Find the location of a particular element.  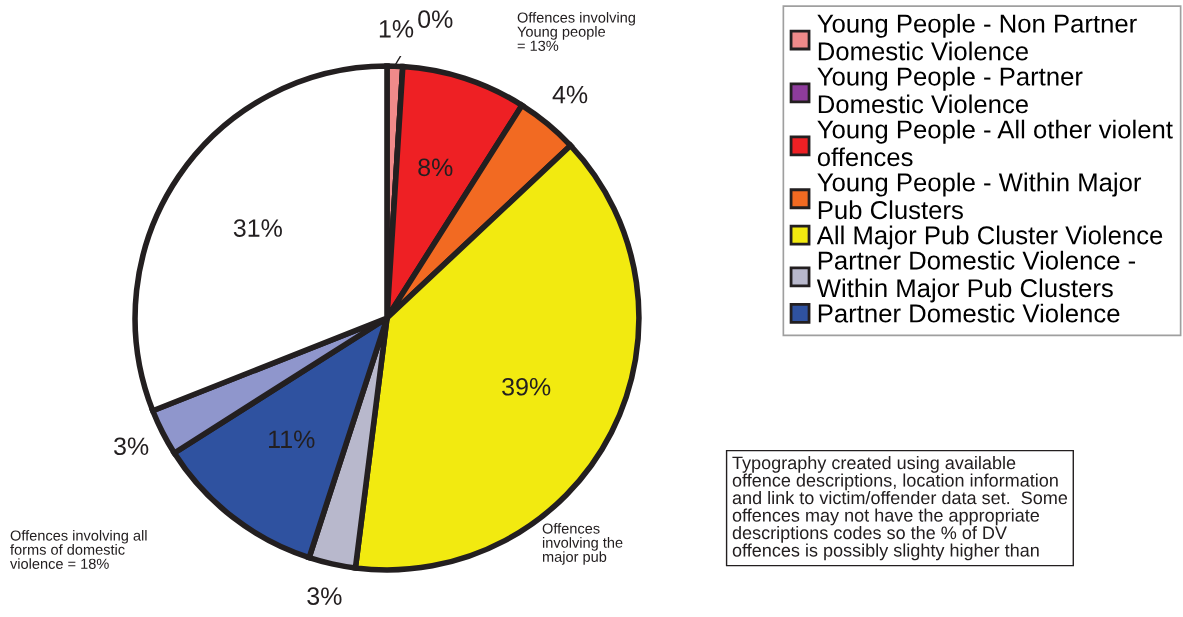

legend-label: Young People - Partner Domestic Violence is located at coordinates (950, 90).